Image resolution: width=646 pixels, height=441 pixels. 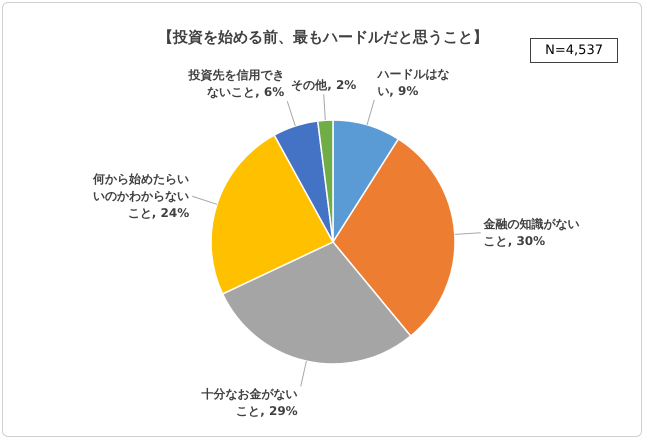 What do you see at coordinates (141, 196) in the screenshot?
I see `slice-label: 何から始めたらいいのかわからないこと, 24%` at bounding box center [141, 196].